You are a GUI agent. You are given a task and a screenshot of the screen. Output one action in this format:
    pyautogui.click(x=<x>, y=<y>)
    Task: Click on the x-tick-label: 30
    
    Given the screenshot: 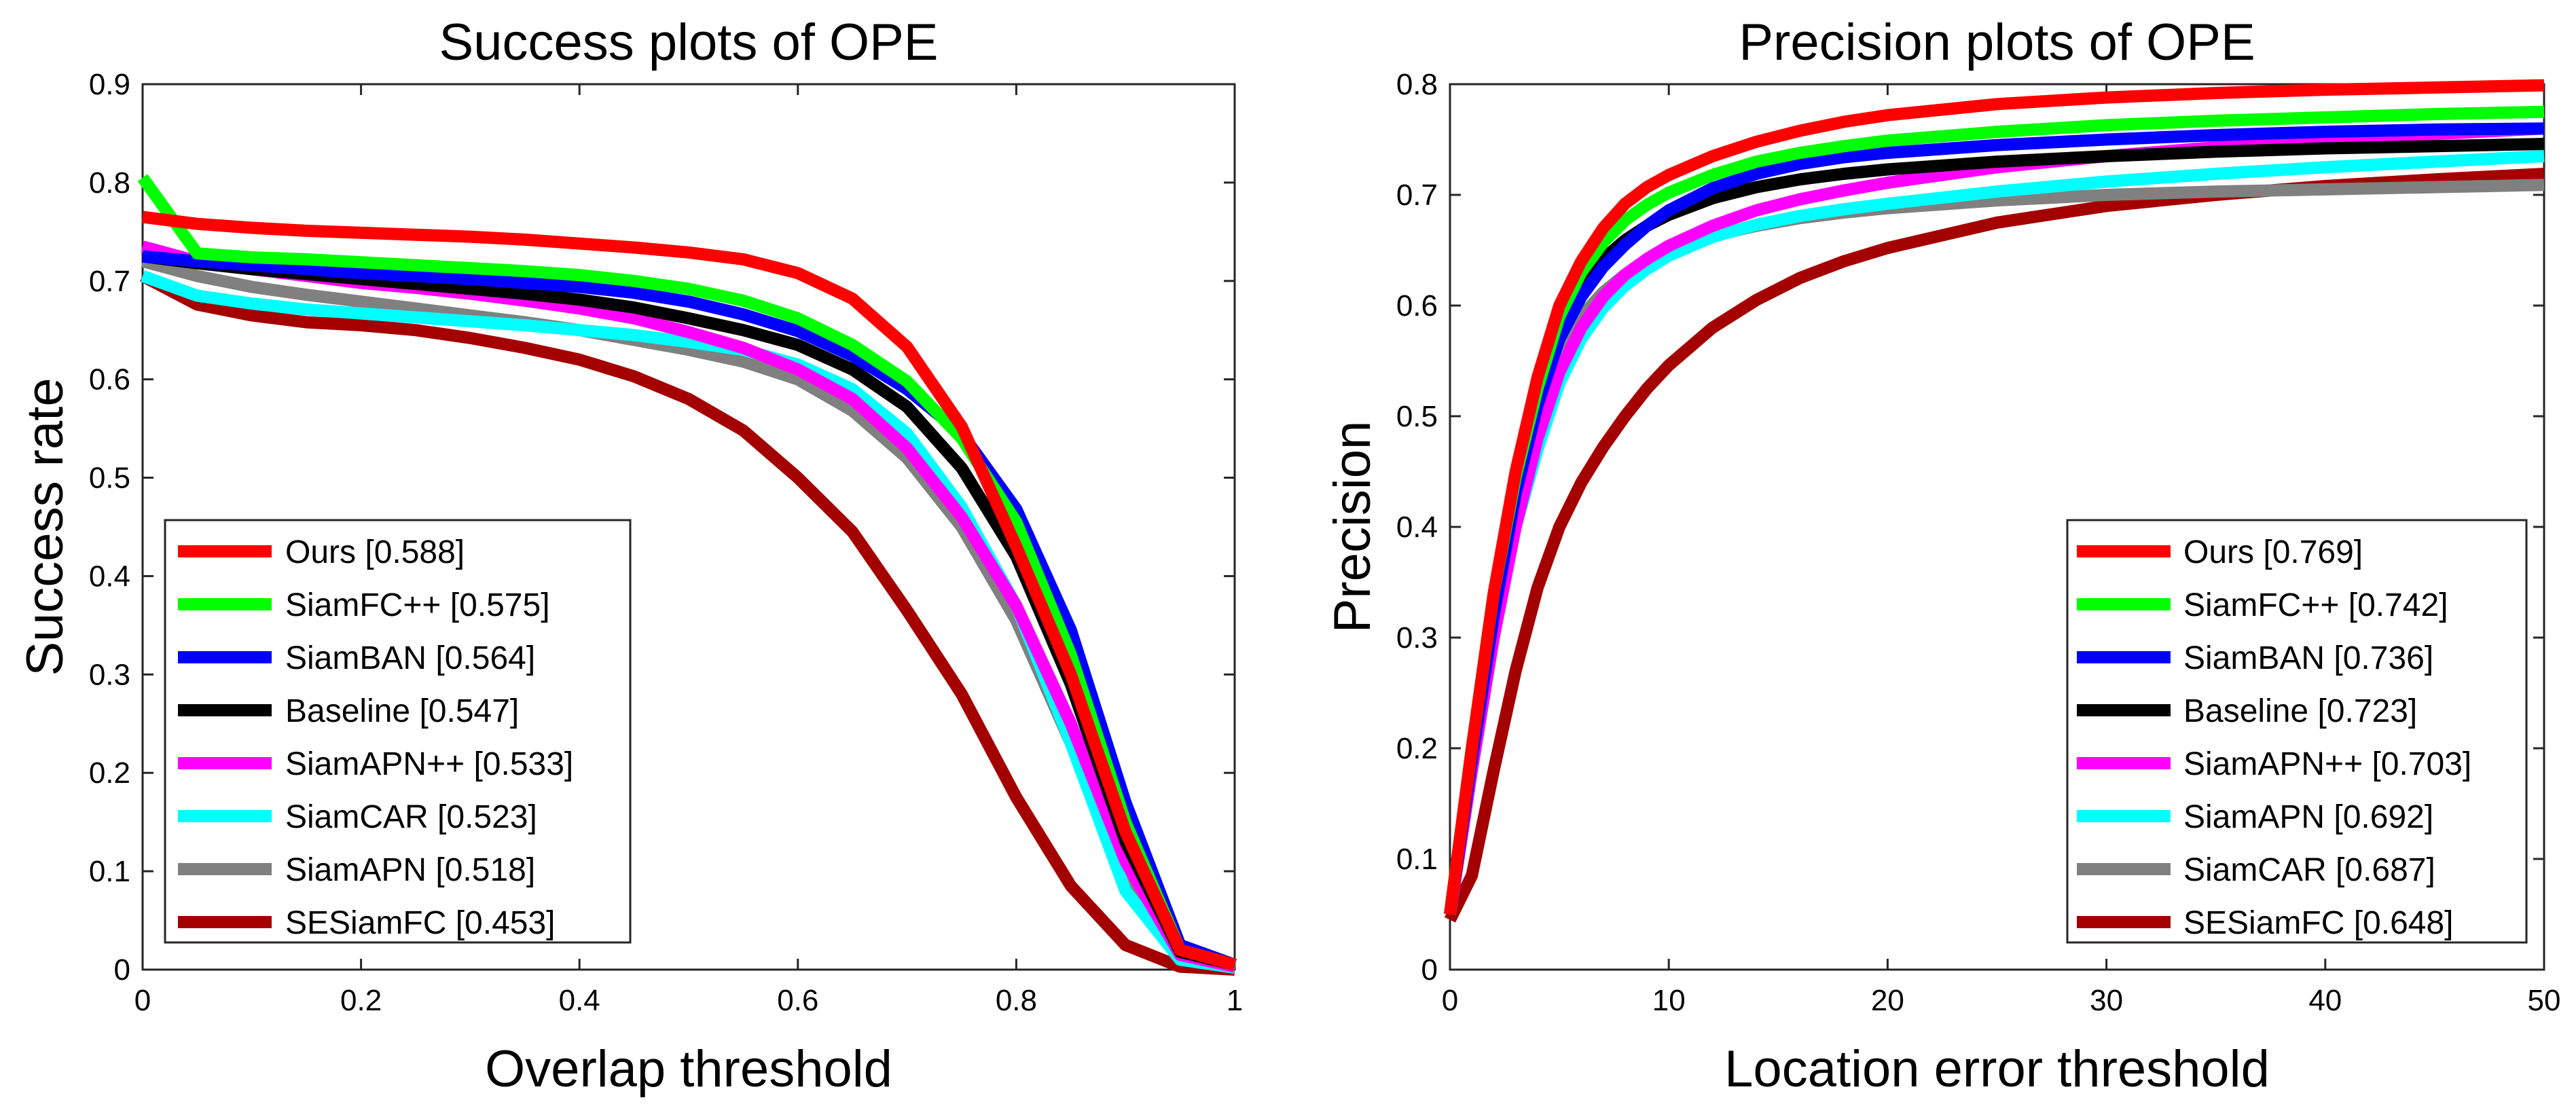 What is the action you would take?
    pyautogui.click(x=2106, y=1000)
    